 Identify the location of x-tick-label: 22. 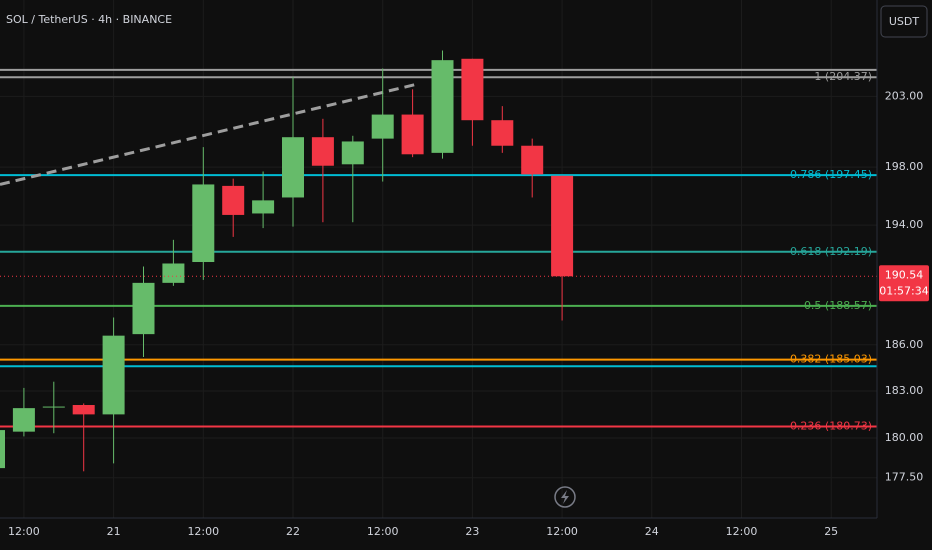
(293, 531).